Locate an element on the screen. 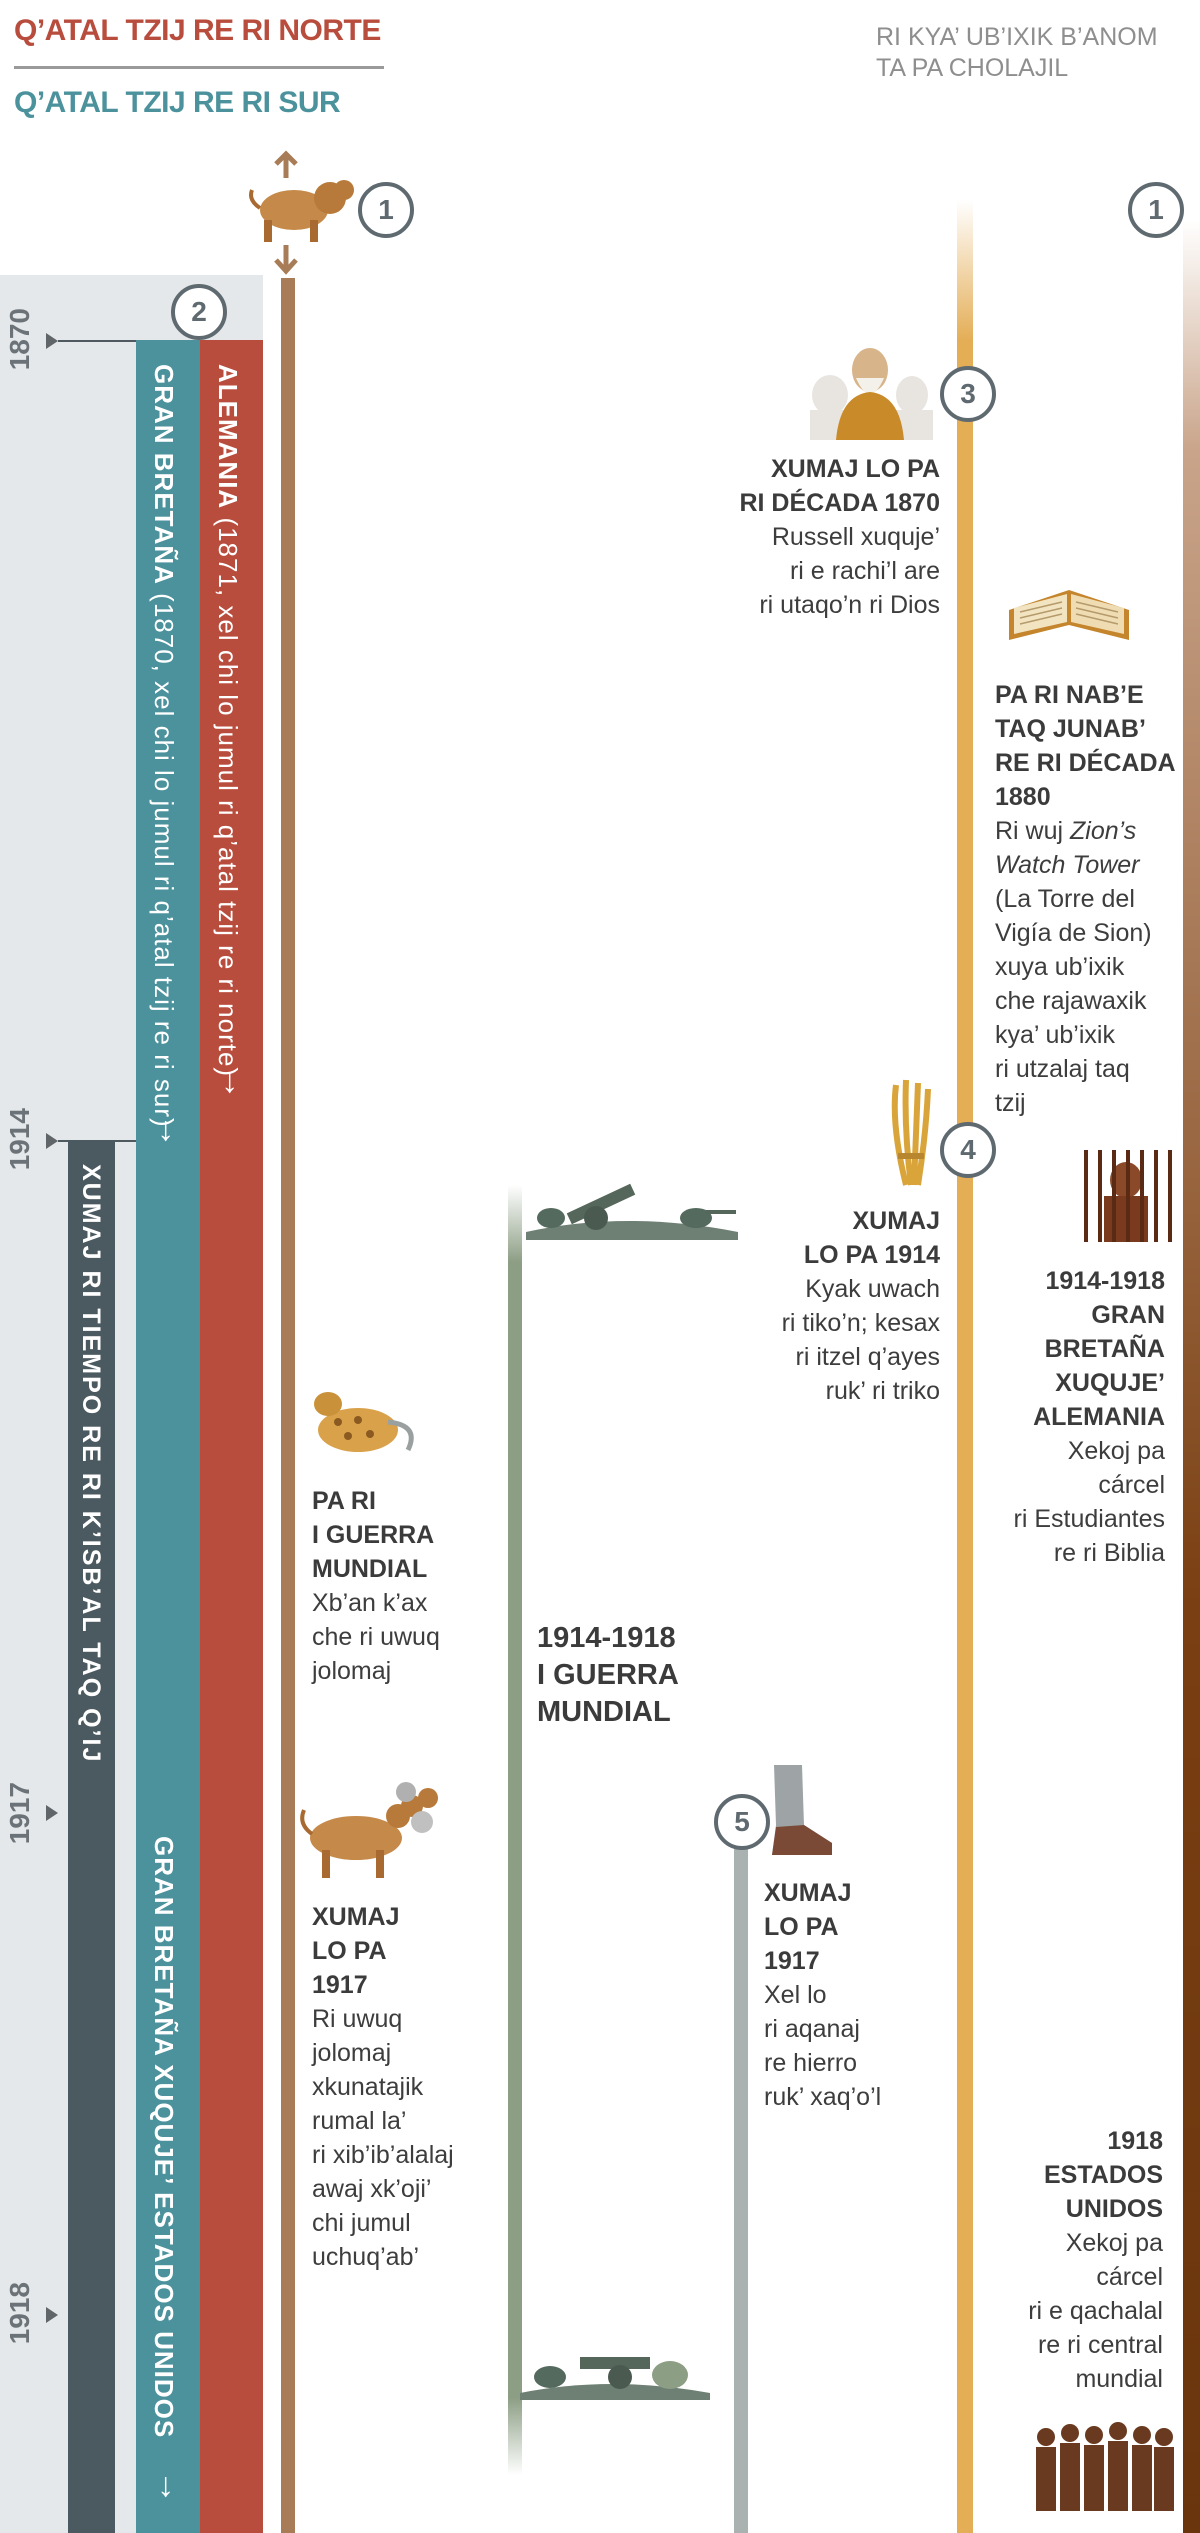 Image resolution: width=1200 pixels, height=2533 pixels. event-1880s-title-4: 1880 is located at coordinates (1023, 797).